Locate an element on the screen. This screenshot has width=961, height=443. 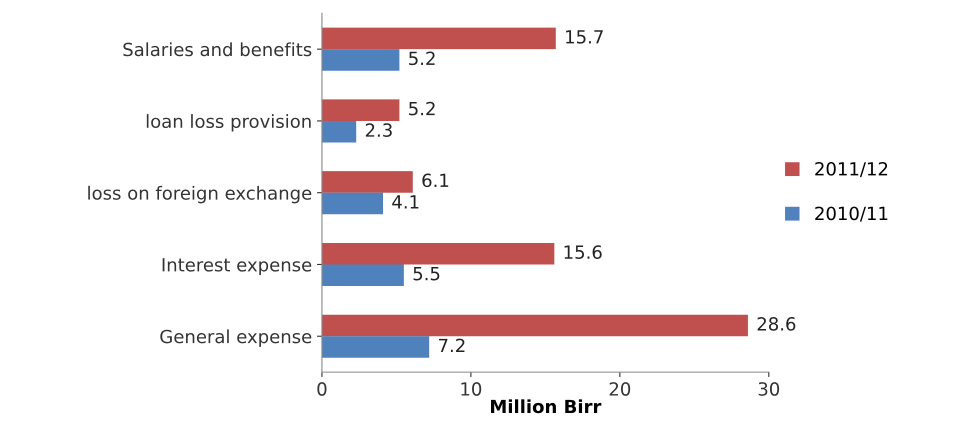
data-label: 2.3 is located at coordinates (379, 130).